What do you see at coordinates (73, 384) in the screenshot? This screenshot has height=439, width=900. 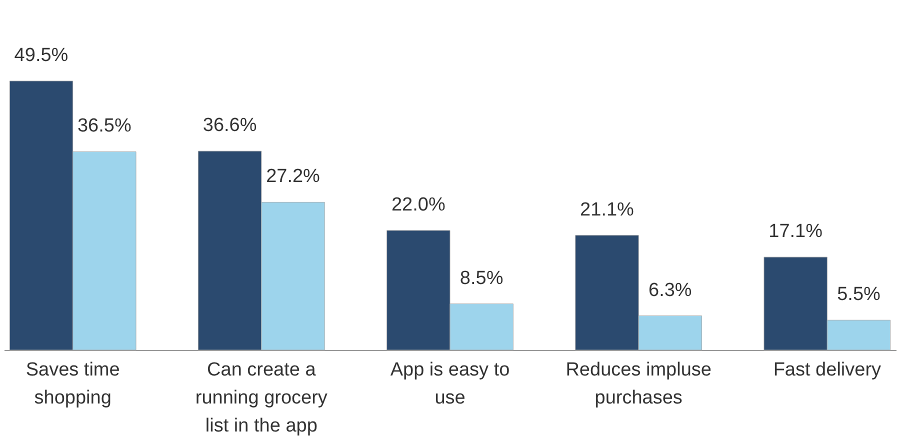 I see `x-tick-label: Saves time shopping` at bounding box center [73, 384].